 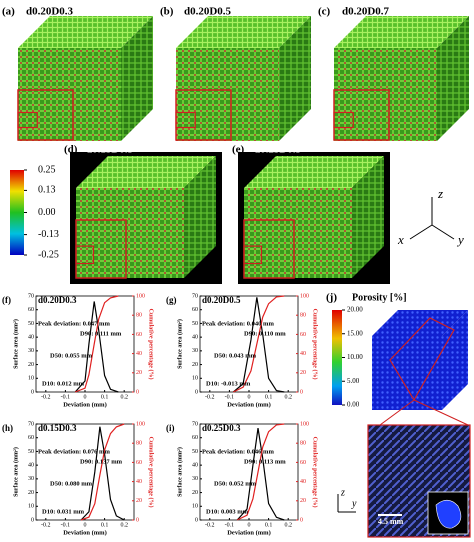 I want to click on colorbar-title: Porosity [%], so click(x=379, y=297).